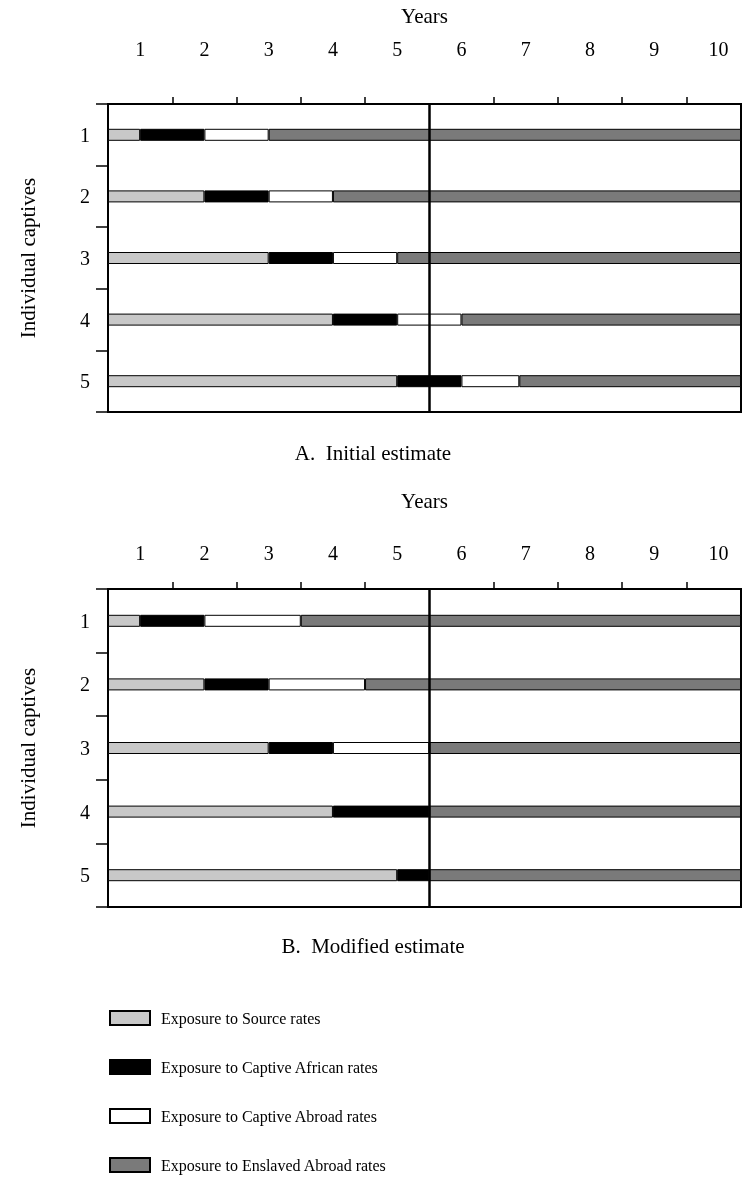 The height and width of the screenshot is (1183, 746). What do you see at coordinates (273, 1165) in the screenshot?
I see `legend-label: Exposure to Enslaved Abroad rates` at bounding box center [273, 1165].